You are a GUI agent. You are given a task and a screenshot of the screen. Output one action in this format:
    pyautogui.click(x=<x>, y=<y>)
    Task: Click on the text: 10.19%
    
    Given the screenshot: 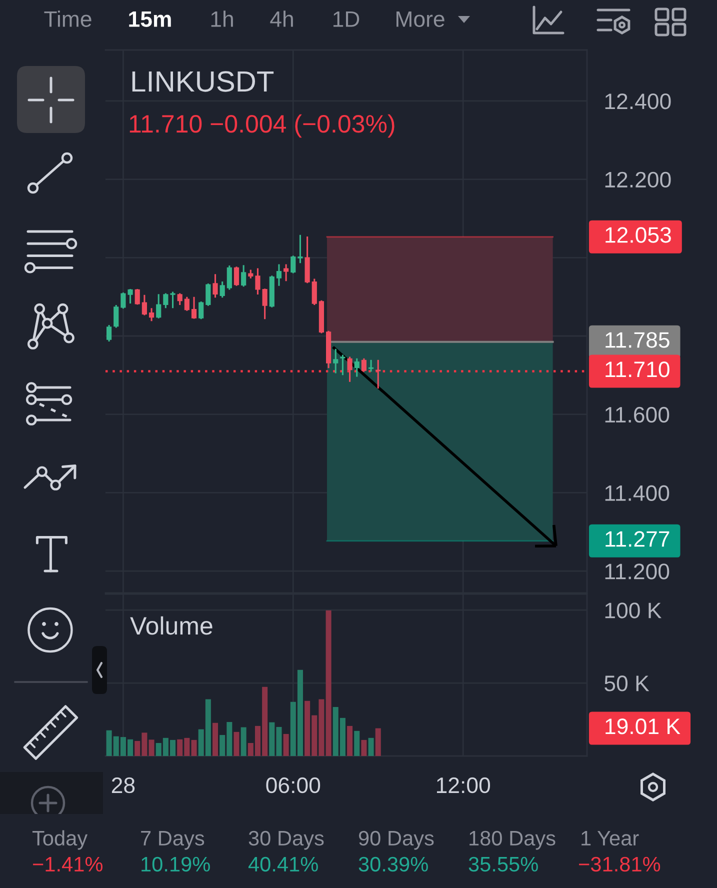 What is the action you would take?
    pyautogui.click(x=176, y=864)
    